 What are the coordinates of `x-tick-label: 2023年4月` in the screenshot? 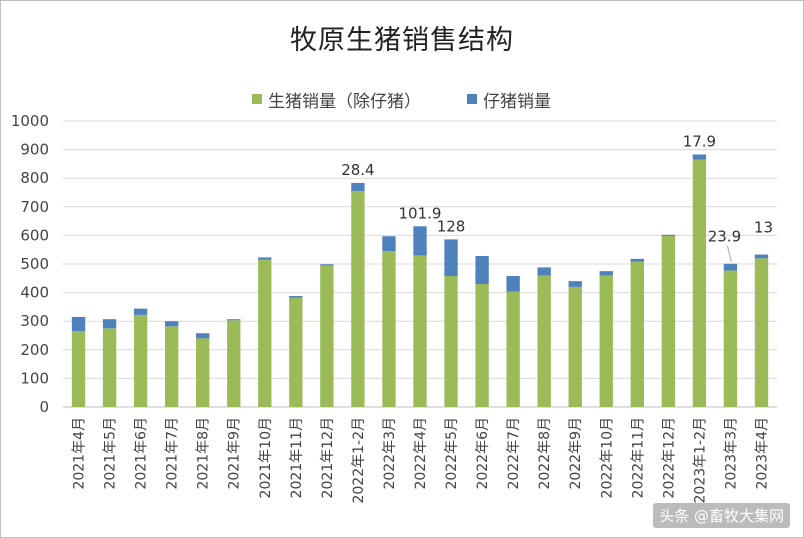 It's located at (762, 453).